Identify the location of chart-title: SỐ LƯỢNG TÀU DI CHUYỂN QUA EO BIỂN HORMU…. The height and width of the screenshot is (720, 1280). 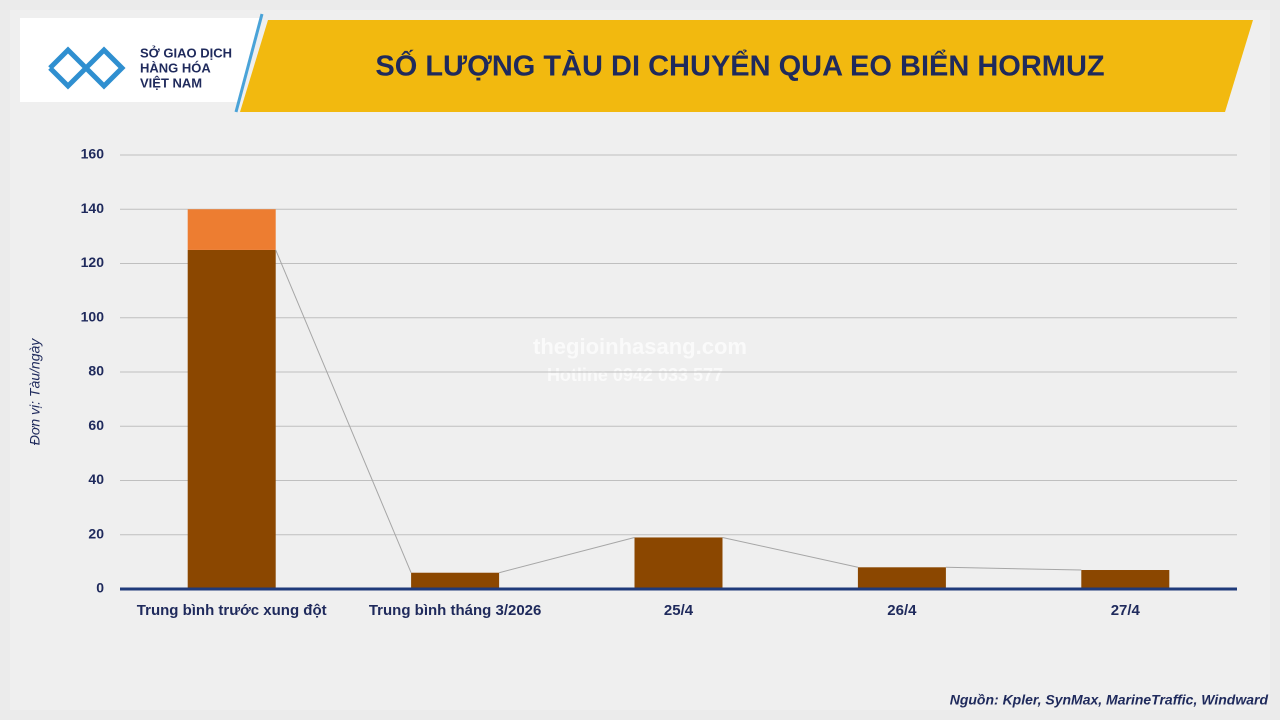
(739, 66).